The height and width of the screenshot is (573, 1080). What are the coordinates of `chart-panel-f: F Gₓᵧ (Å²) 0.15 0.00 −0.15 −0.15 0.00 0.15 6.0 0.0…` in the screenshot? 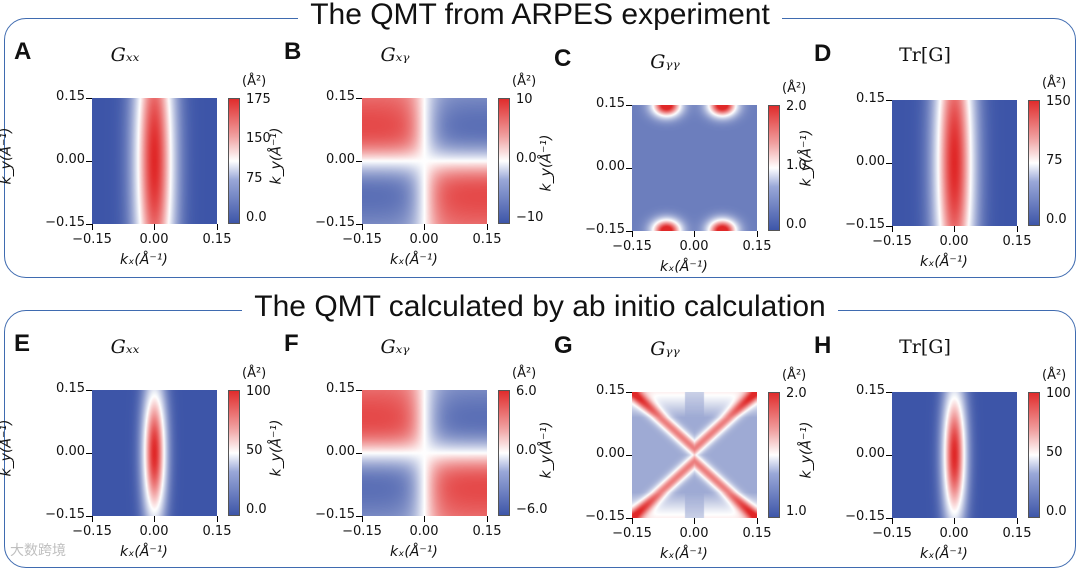 It's located at (407, 445).